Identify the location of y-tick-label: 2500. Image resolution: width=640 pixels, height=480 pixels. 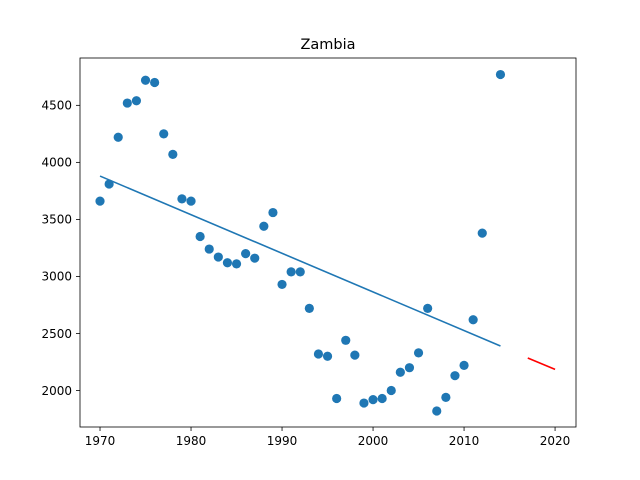
(56, 334).